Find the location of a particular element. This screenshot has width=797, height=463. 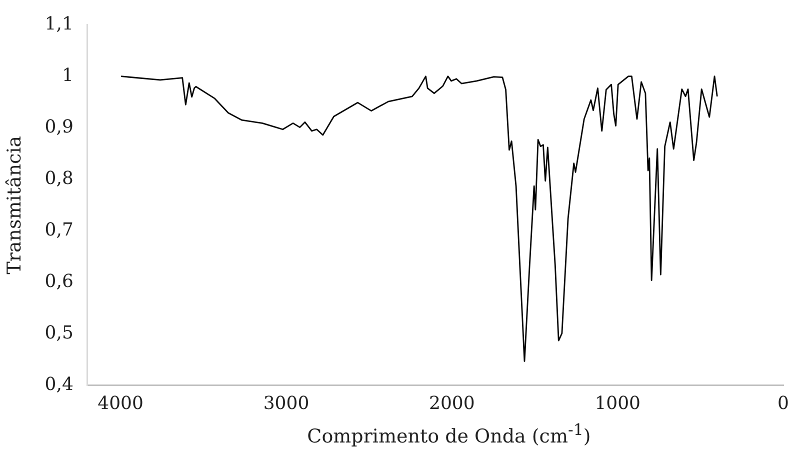

y-tick-label: 1 is located at coordinates (68, 75).